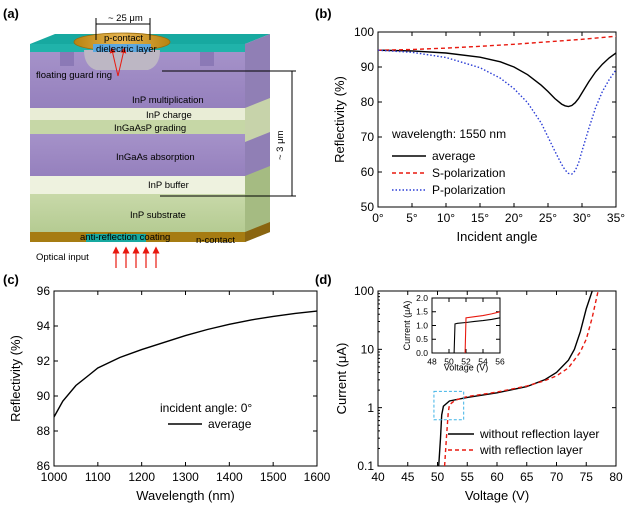  I want to click on x-tick-label: 20°, so click(514, 218).